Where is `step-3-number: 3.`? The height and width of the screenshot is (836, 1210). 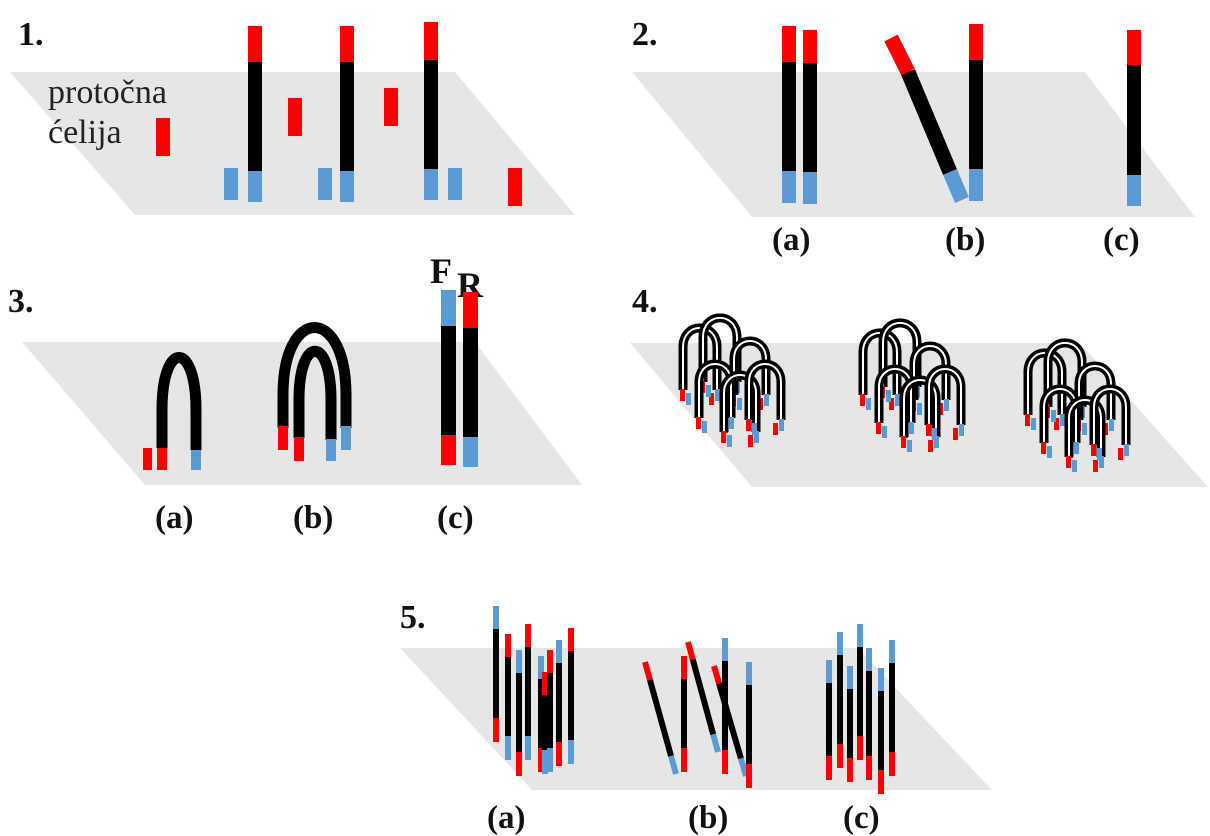
step-3-number: 3. is located at coordinates (21, 301).